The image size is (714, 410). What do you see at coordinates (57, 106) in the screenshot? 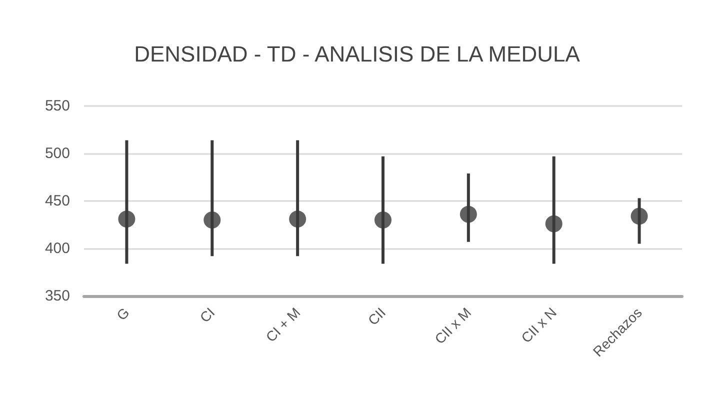
I see `y-tick-label: 550` at bounding box center [57, 106].